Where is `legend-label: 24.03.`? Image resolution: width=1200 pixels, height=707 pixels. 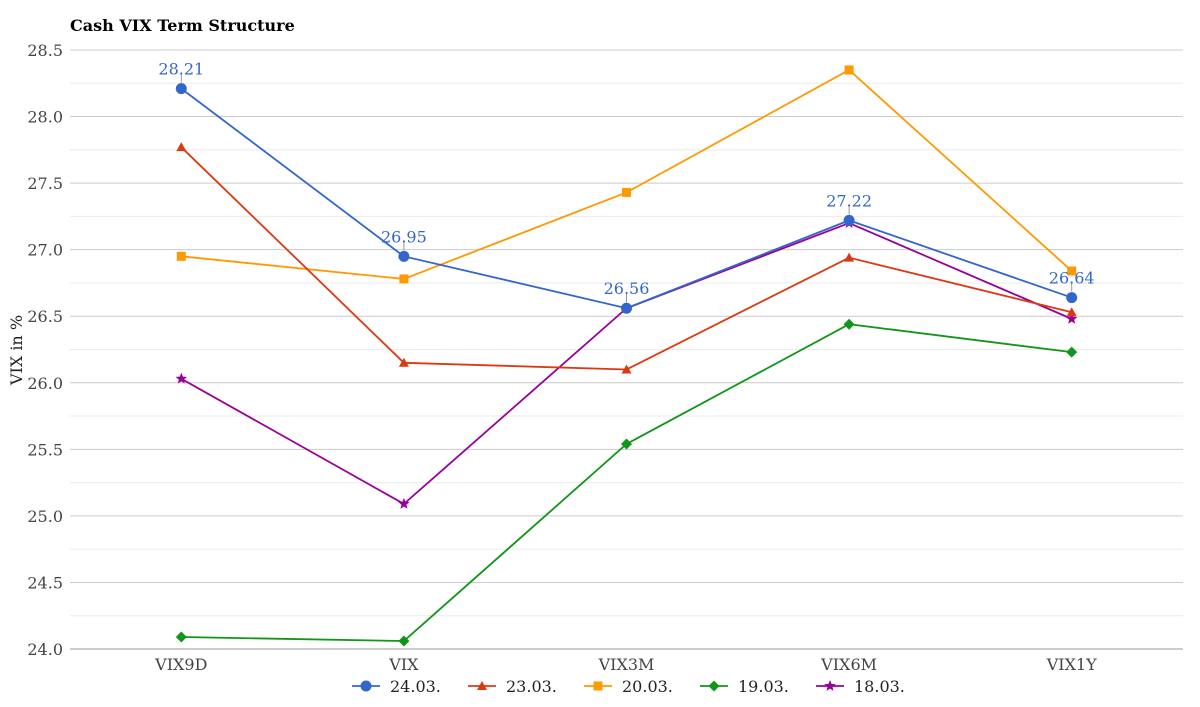 legend-label: 24.03. is located at coordinates (415, 686).